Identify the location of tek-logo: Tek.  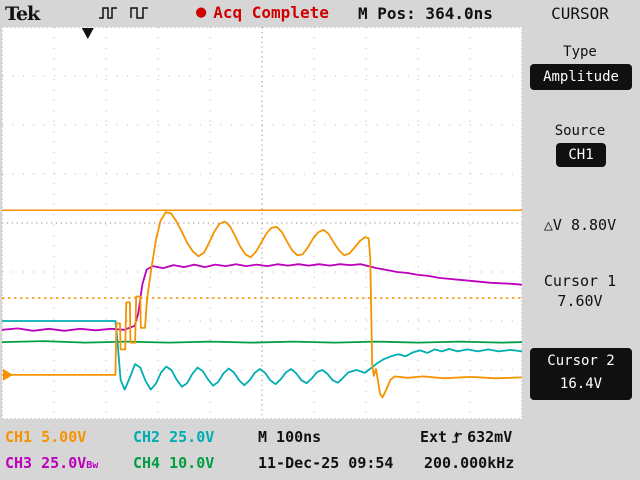
(22, 14).